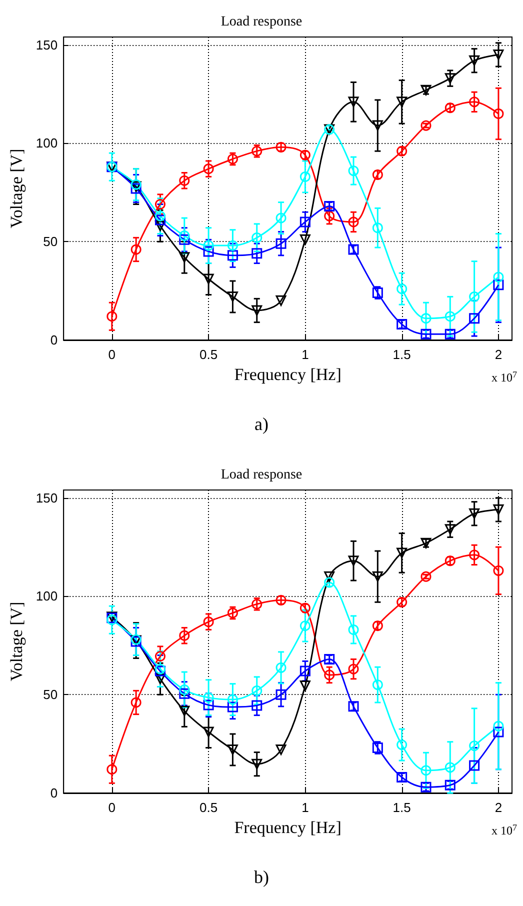 Image resolution: width=523 pixels, height=906 pixels. What do you see at coordinates (261, 424) in the screenshot?
I see `text: a)` at bounding box center [261, 424].